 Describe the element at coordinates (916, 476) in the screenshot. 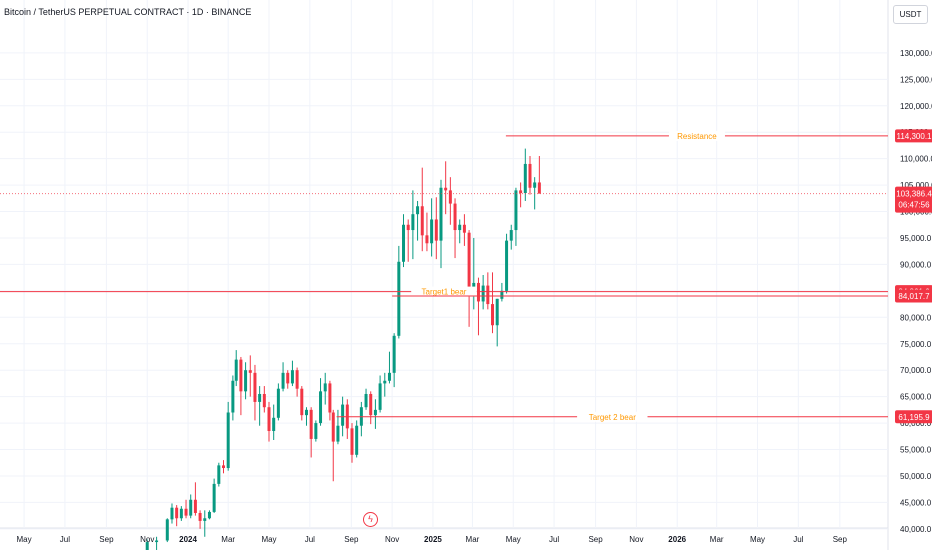

I see `y-tick-label: 50,000.0` at that location.